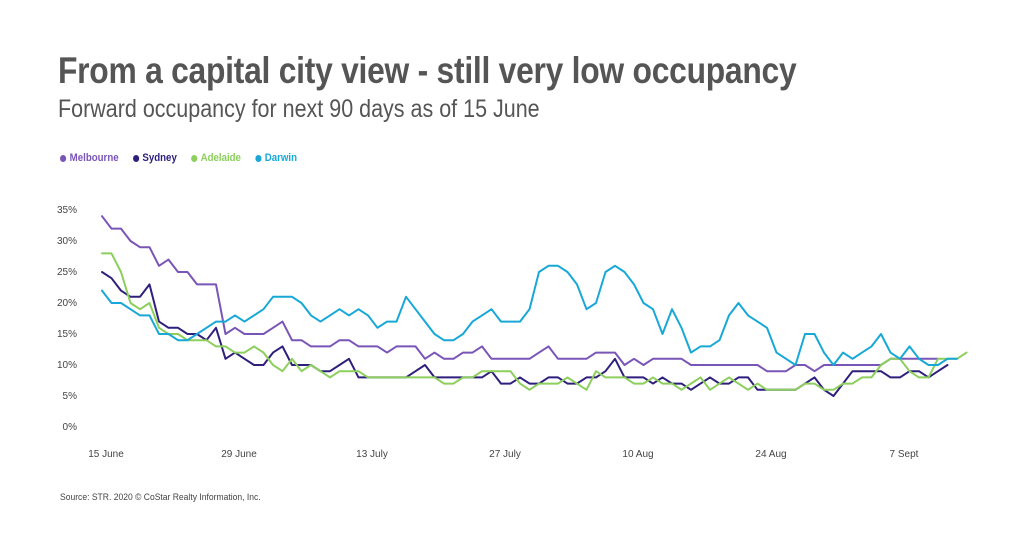 This screenshot has height=535, width=1024. I want to click on legend-label: Melbourne, so click(94, 158).